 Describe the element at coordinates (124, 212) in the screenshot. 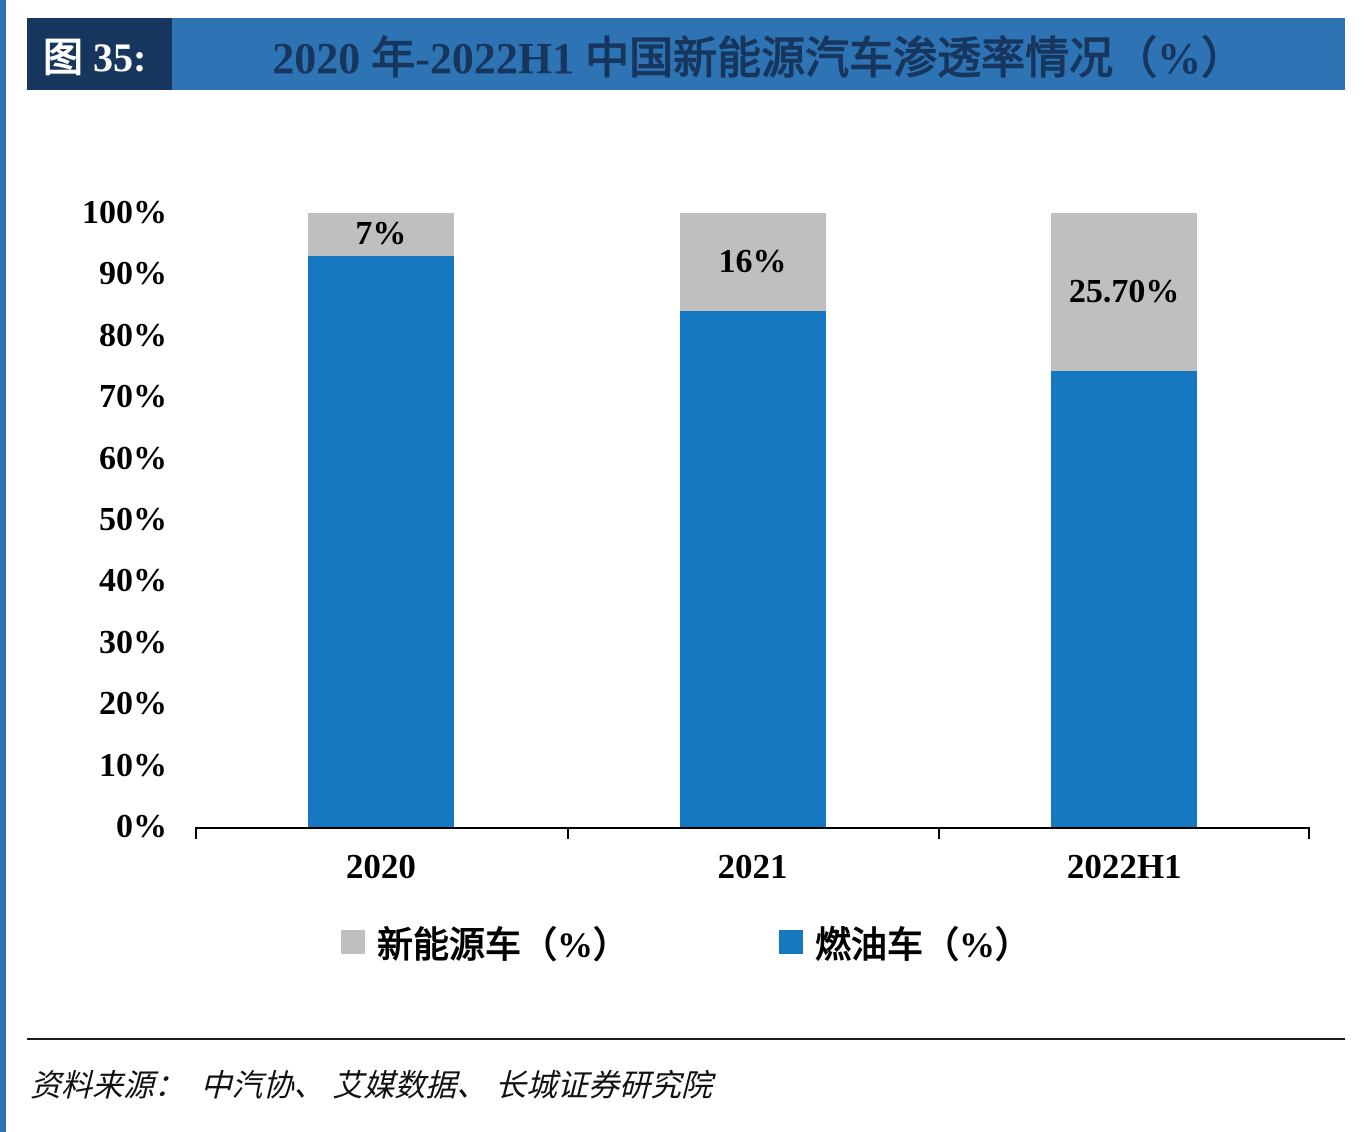

I see `y-tick-label: 100%` at that location.